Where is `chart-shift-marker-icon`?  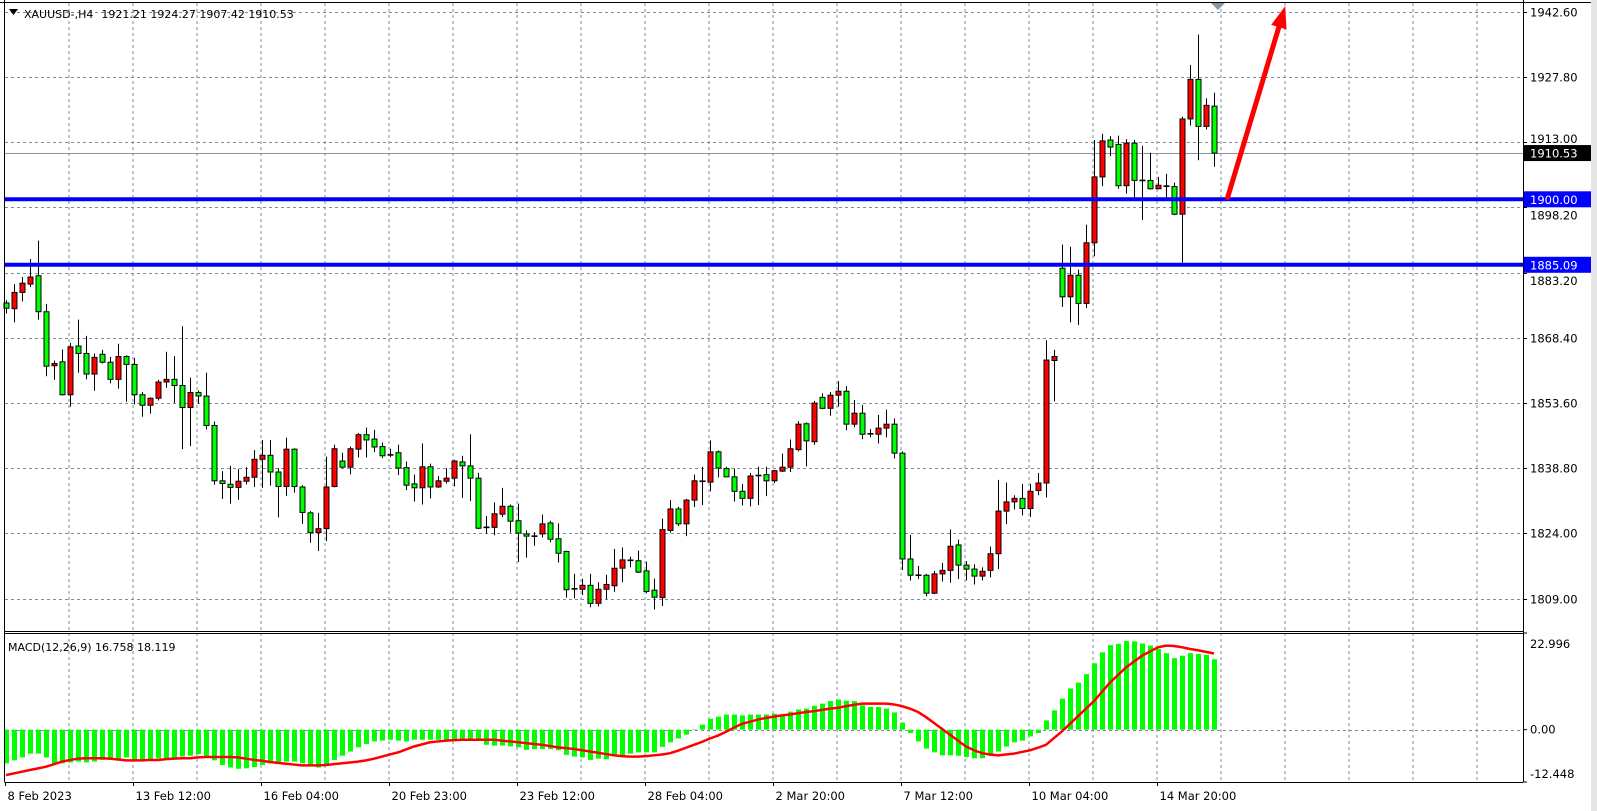 chart-shift-marker-icon is located at coordinates (1218, 6).